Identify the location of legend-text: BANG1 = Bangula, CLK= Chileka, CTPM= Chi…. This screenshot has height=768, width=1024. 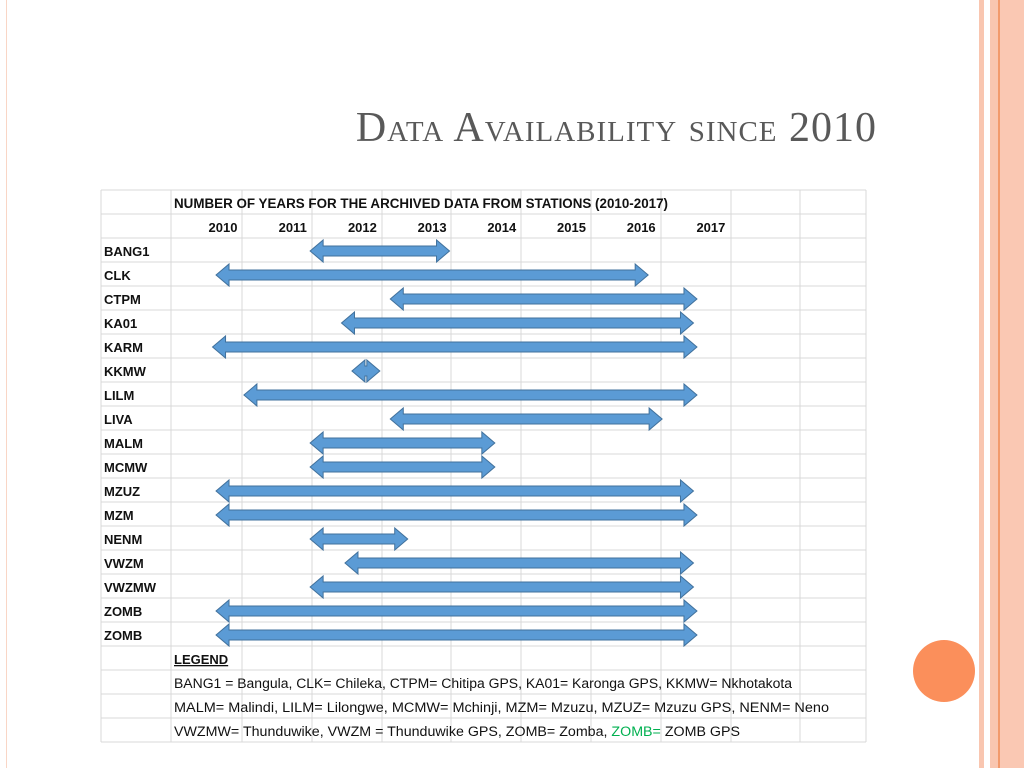
(483, 683).